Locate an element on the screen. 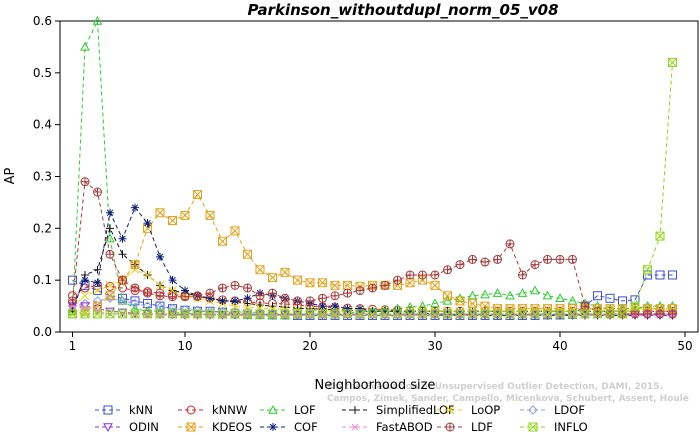 Image resolution: width=699 pixels, height=434 pixels. legend-label: LoOP is located at coordinates (485, 410).